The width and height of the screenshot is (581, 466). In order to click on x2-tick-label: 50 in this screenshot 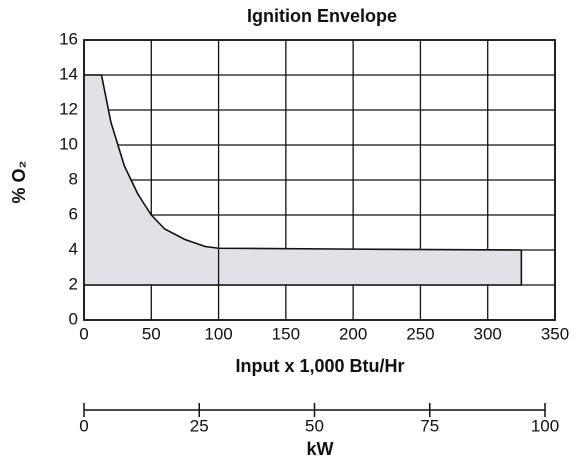, I will do `click(314, 425)`.